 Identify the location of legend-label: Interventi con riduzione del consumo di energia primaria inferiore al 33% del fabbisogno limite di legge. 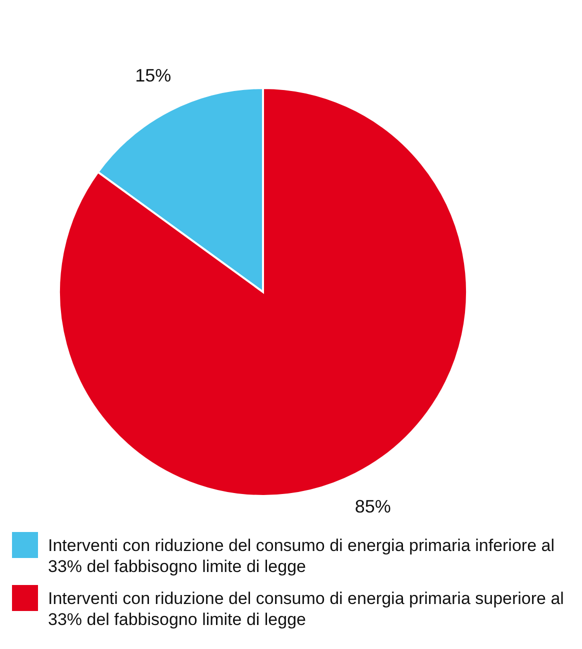
(302, 556).